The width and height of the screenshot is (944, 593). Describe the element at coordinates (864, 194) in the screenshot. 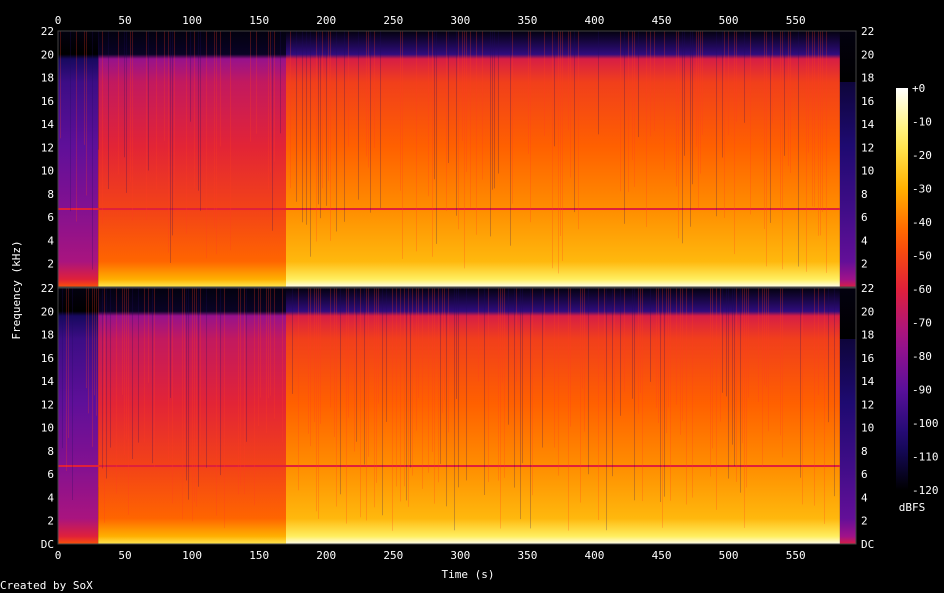

I see `y-tick-label-right: 8` at that location.